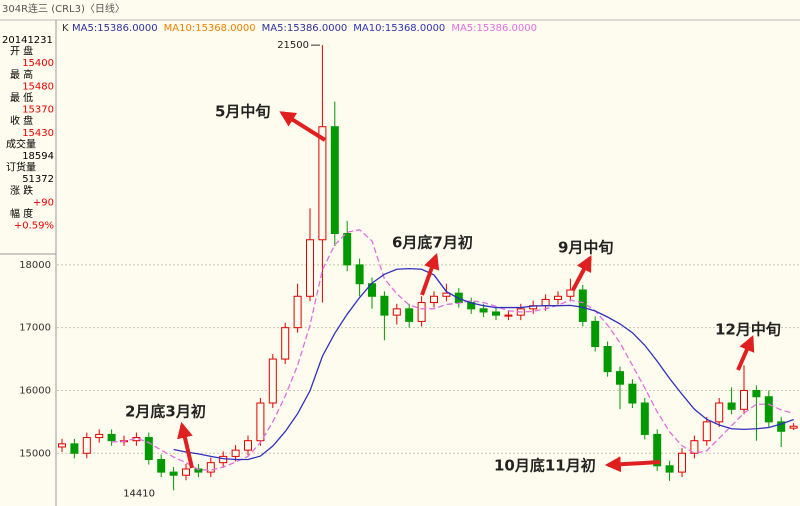 The height and width of the screenshot is (506, 800). What do you see at coordinates (35, 453) in the screenshot?
I see `y-tick-label: 15000` at bounding box center [35, 453].